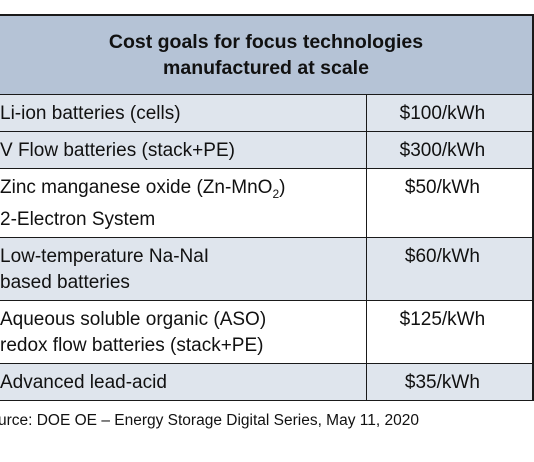 The width and height of the screenshot is (534, 462). What do you see at coordinates (183, 113) in the screenshot?
I see `technology-cell: Li-ion batteries (cells)` at bounding box center [183, 113].